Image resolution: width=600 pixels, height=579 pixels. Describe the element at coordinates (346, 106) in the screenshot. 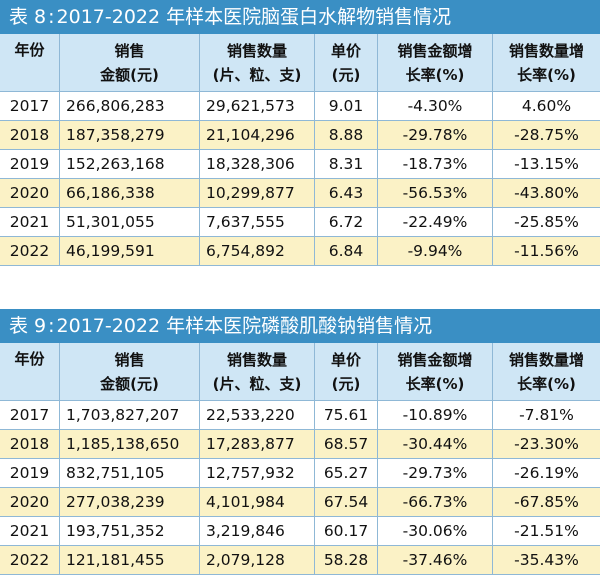

I see `price-cell: 9.01` at that location.